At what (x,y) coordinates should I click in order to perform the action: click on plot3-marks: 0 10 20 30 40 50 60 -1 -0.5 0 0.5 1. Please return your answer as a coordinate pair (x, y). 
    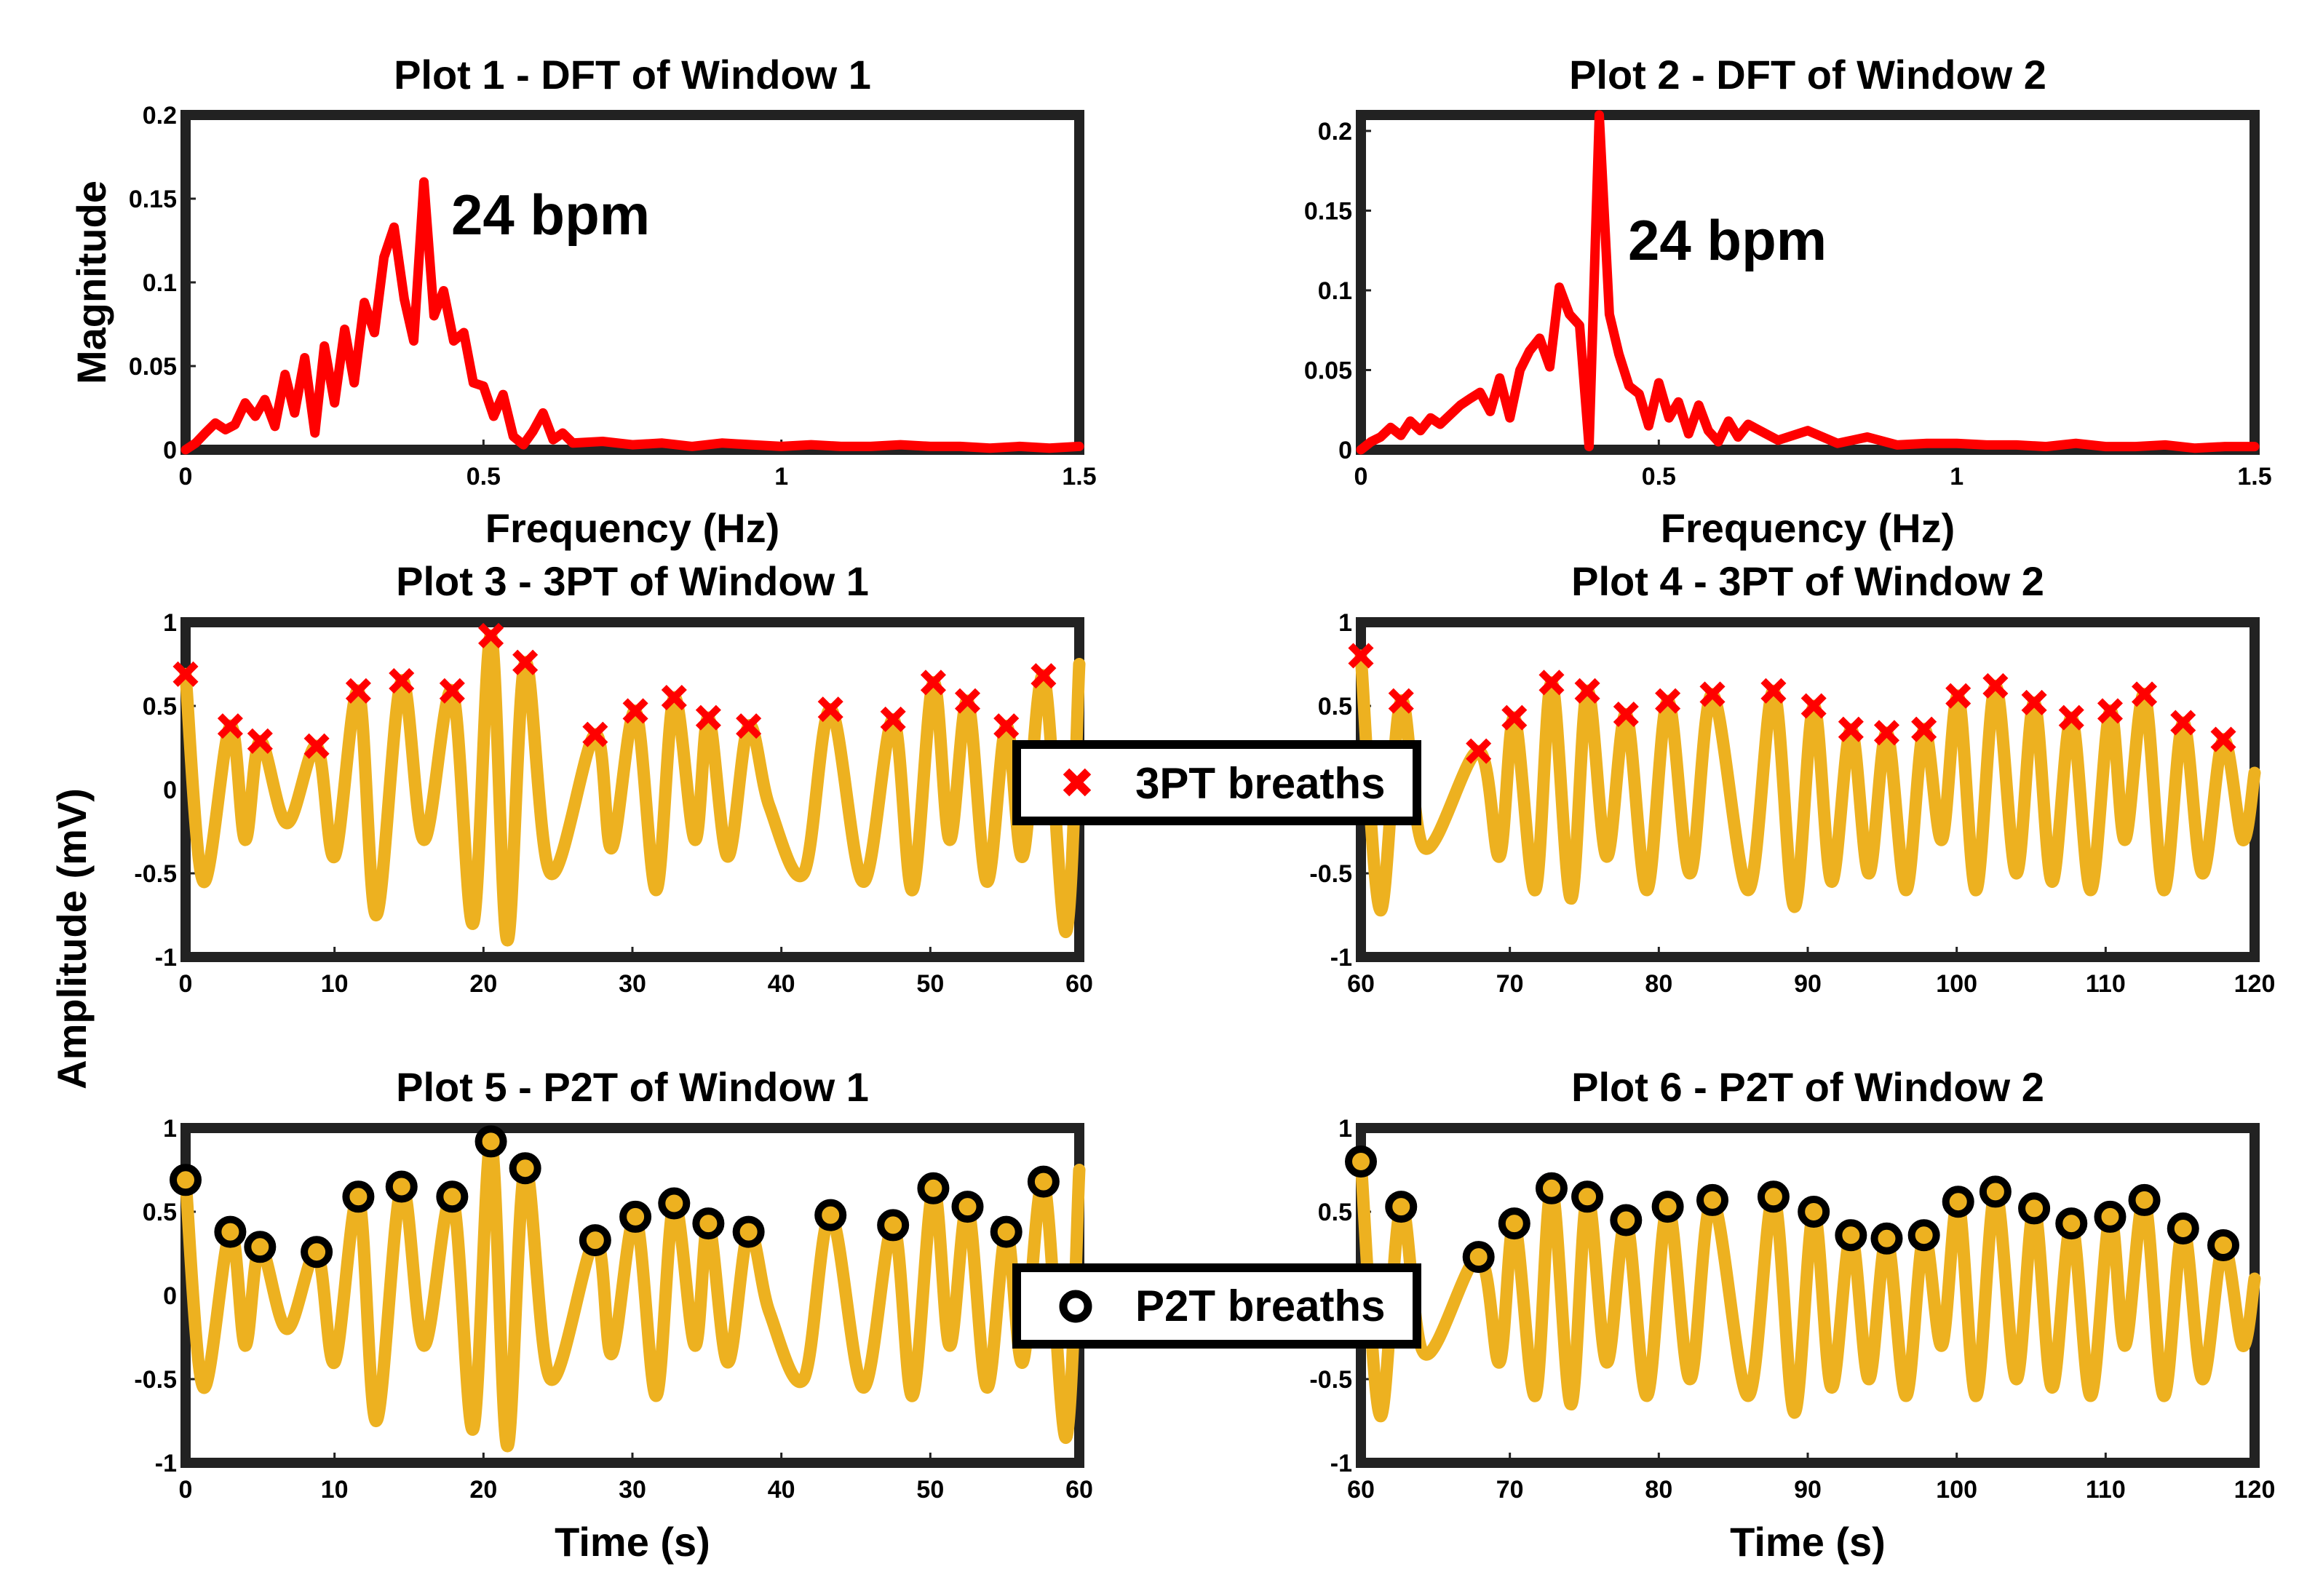
    Looking at the image, I should click on (613, 803).